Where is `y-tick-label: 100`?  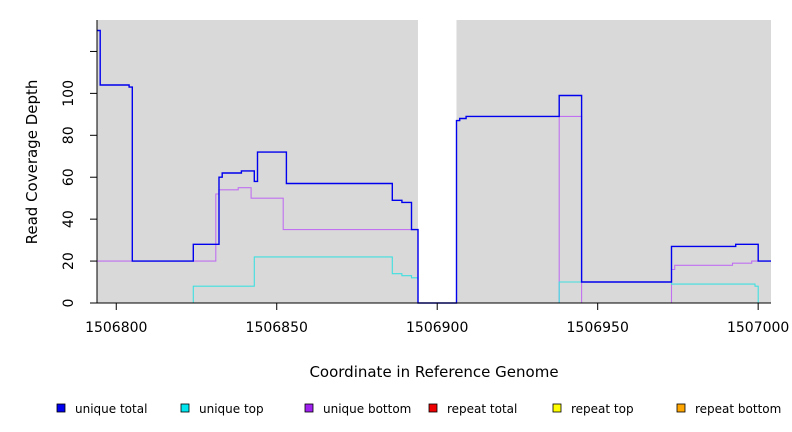
y-tick-label: 100 is located at coordinates (69, 93).